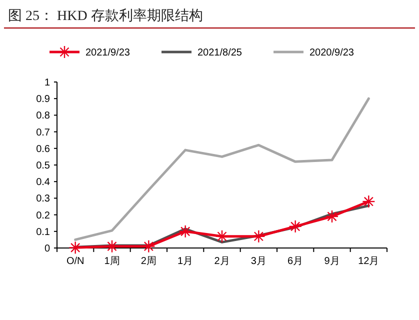  I want to click on y-tick-label: 0.1, so click(43, 232).